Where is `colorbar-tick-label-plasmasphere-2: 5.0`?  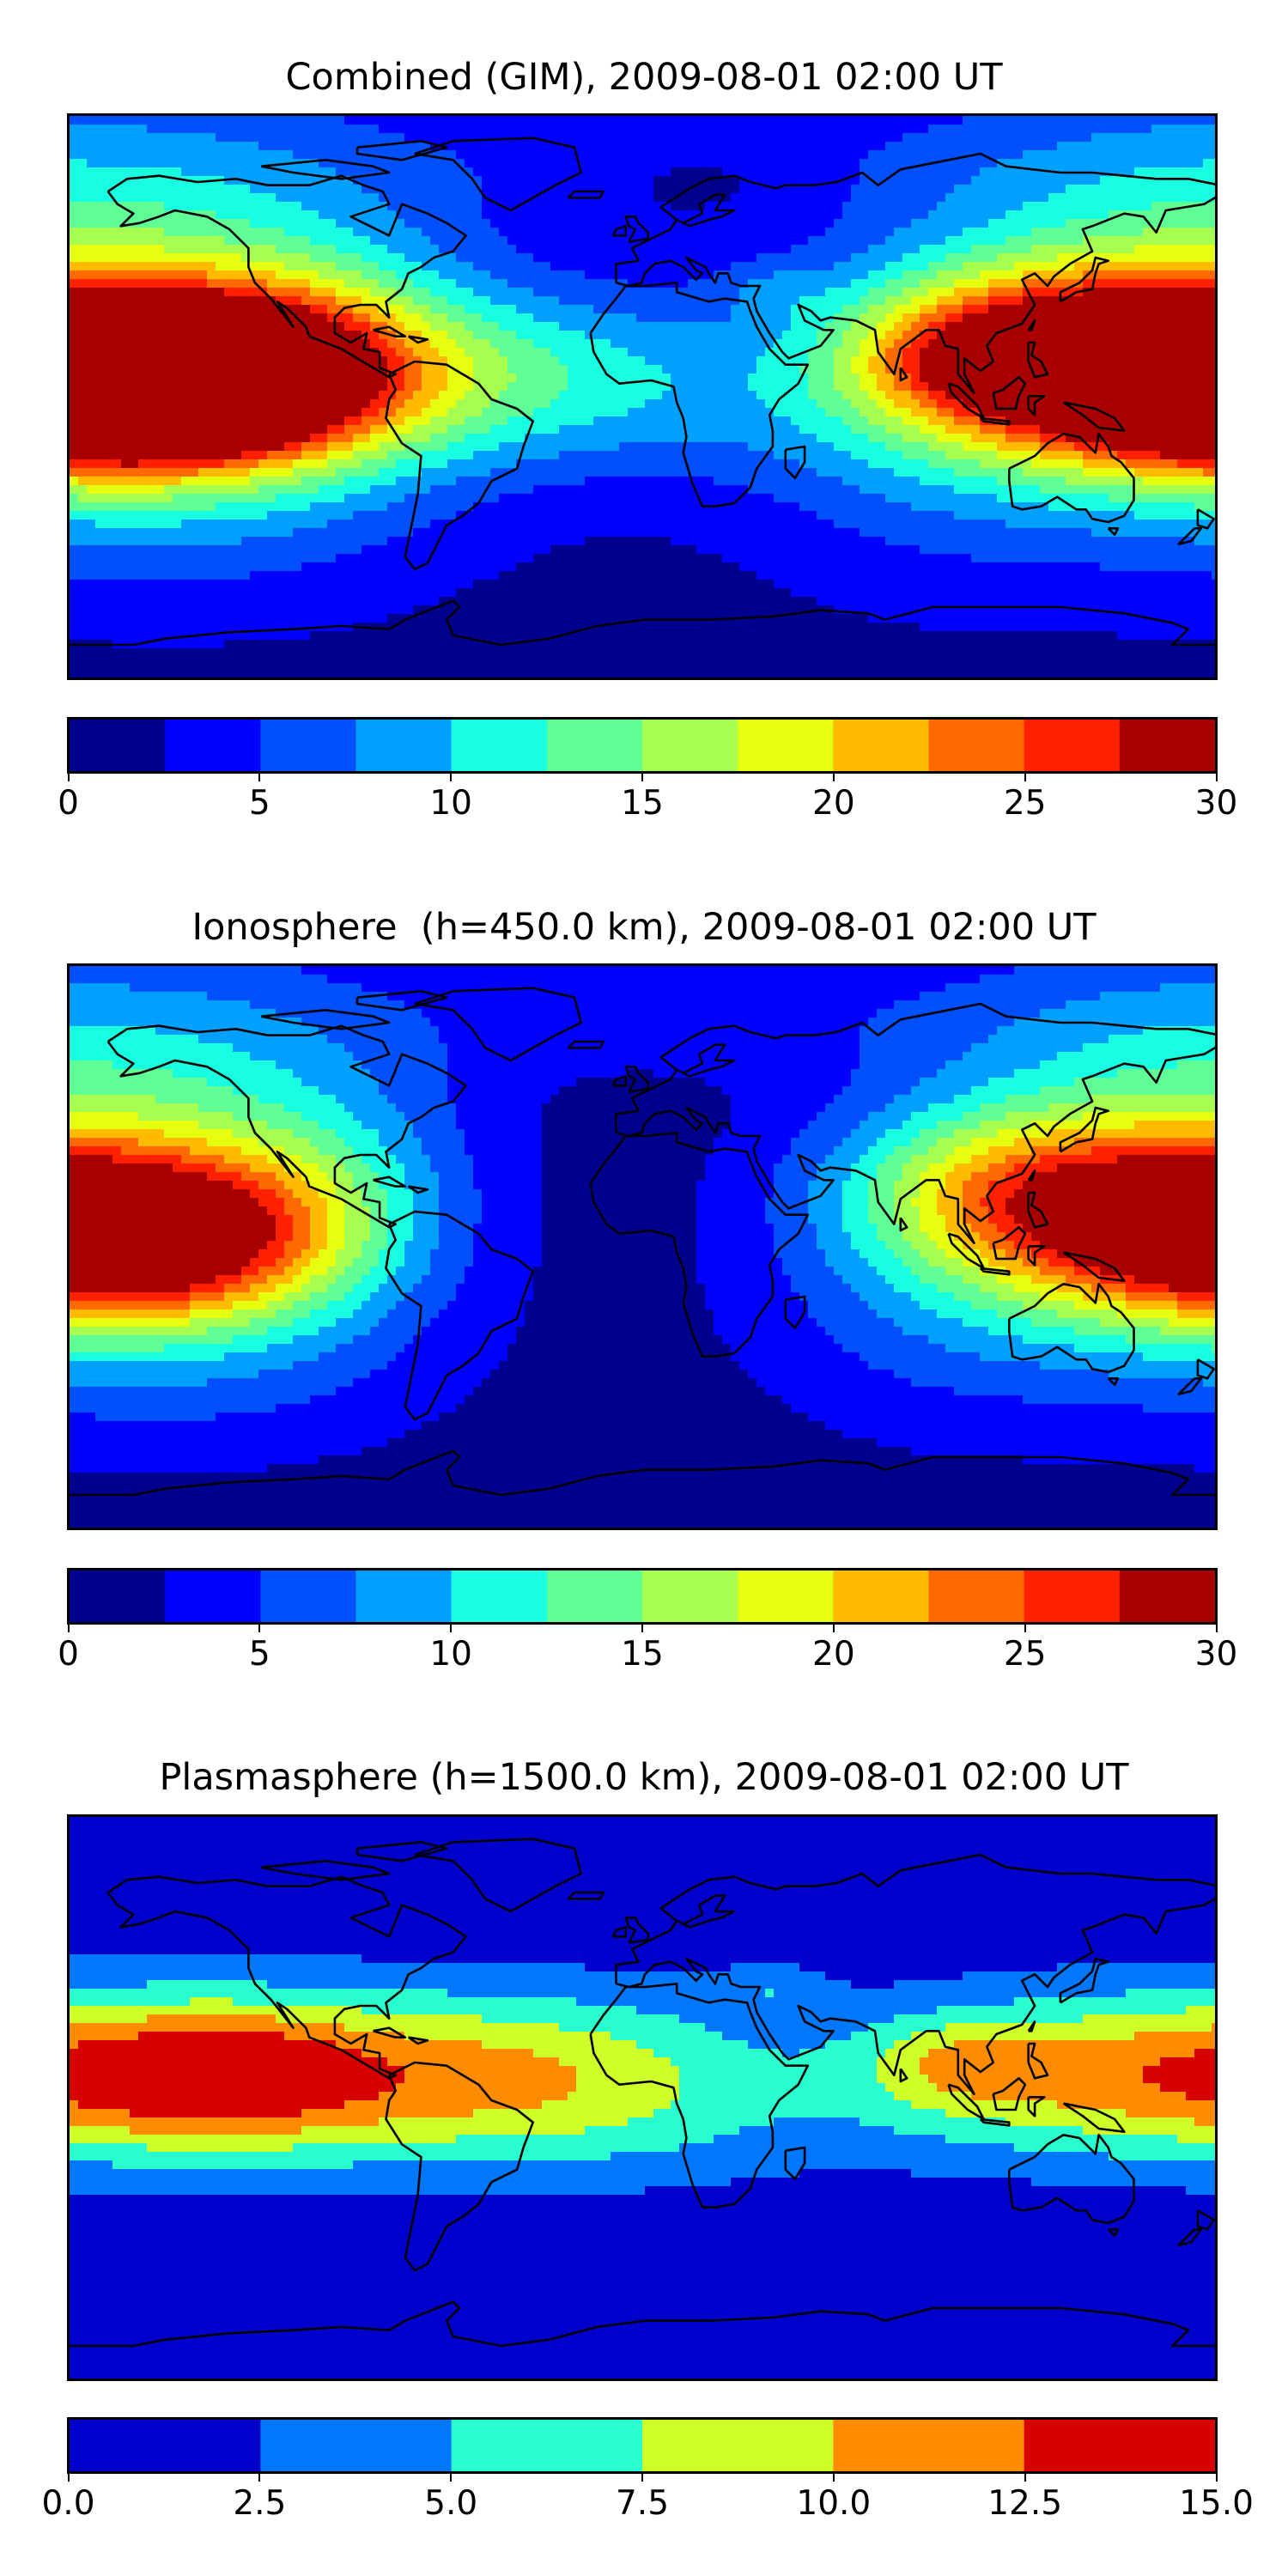 colorbar-tick-label-plasmasphere-2: 5.0 is located at coordinates (450, 2504).